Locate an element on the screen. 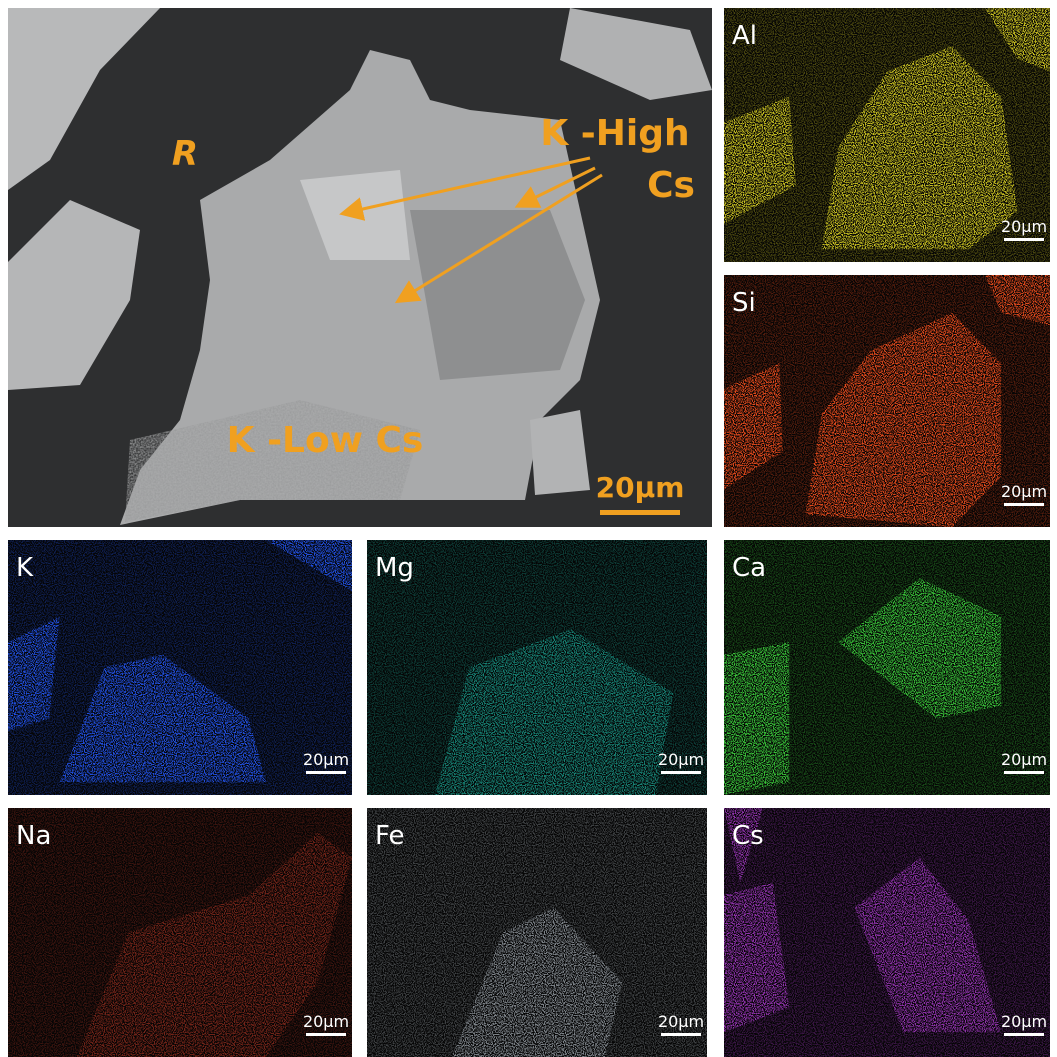 This screenshot has height=1057, width=1057. element-map: Al 20μm is located at coordinates (887, 135).